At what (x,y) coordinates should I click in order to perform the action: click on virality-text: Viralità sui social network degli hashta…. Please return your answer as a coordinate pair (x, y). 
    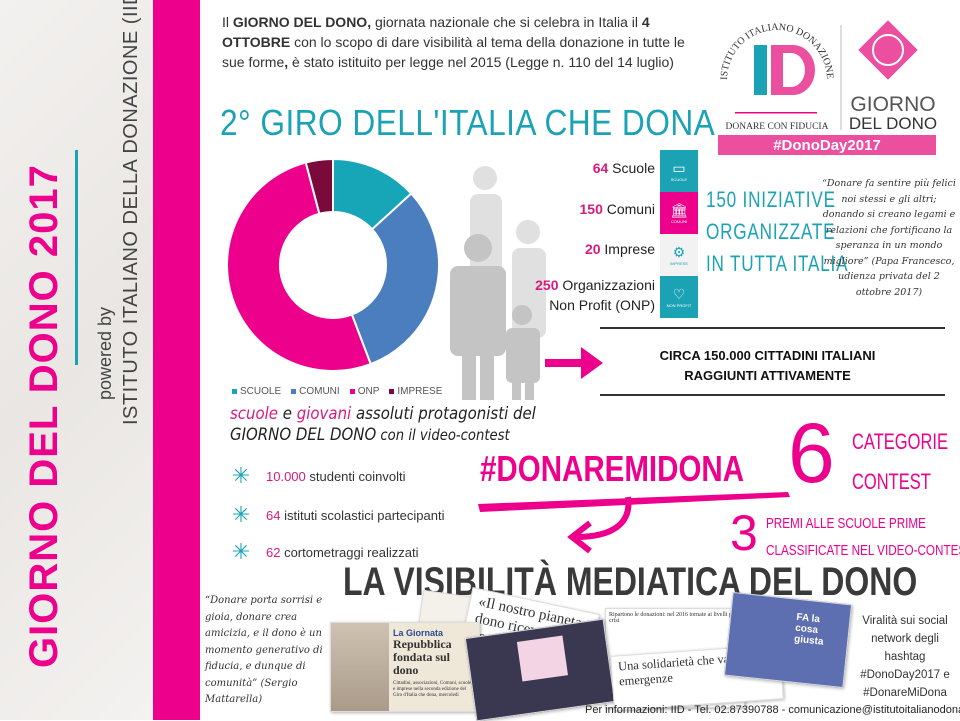
    Looking at the image, I should click on (905, 657).